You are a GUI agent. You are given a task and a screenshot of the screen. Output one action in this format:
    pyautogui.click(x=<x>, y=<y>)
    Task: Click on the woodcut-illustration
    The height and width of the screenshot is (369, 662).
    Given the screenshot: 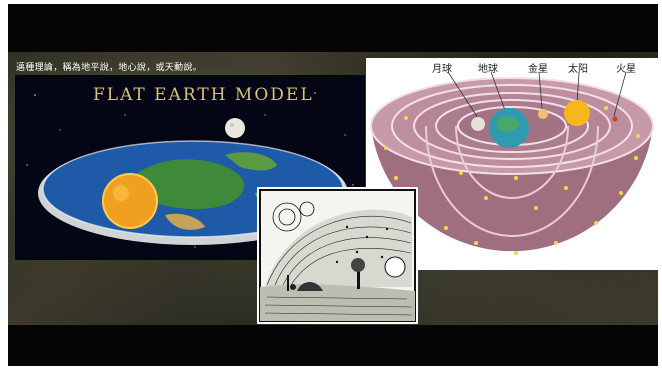 What is the action you would take?
    pyautogui.click(x=337, y=255)
    